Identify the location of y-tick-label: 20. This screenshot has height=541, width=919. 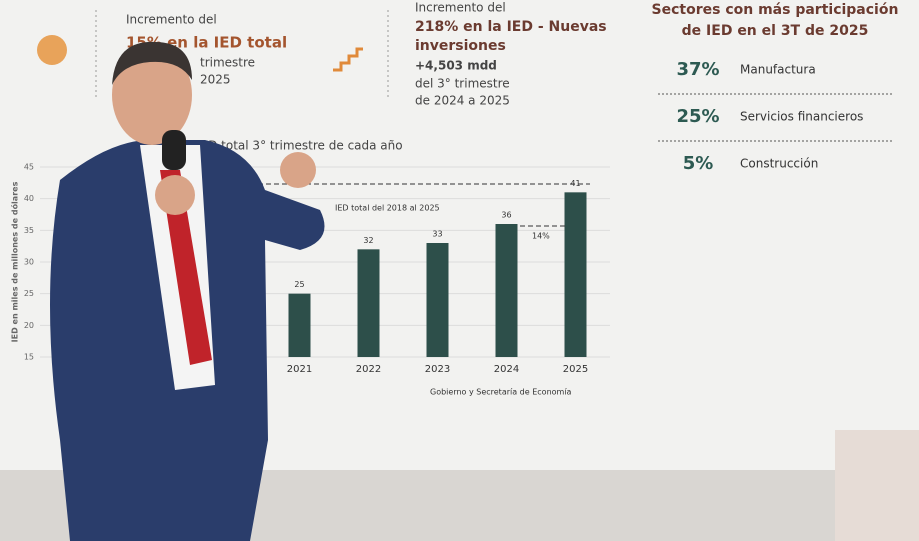
(29, 325).